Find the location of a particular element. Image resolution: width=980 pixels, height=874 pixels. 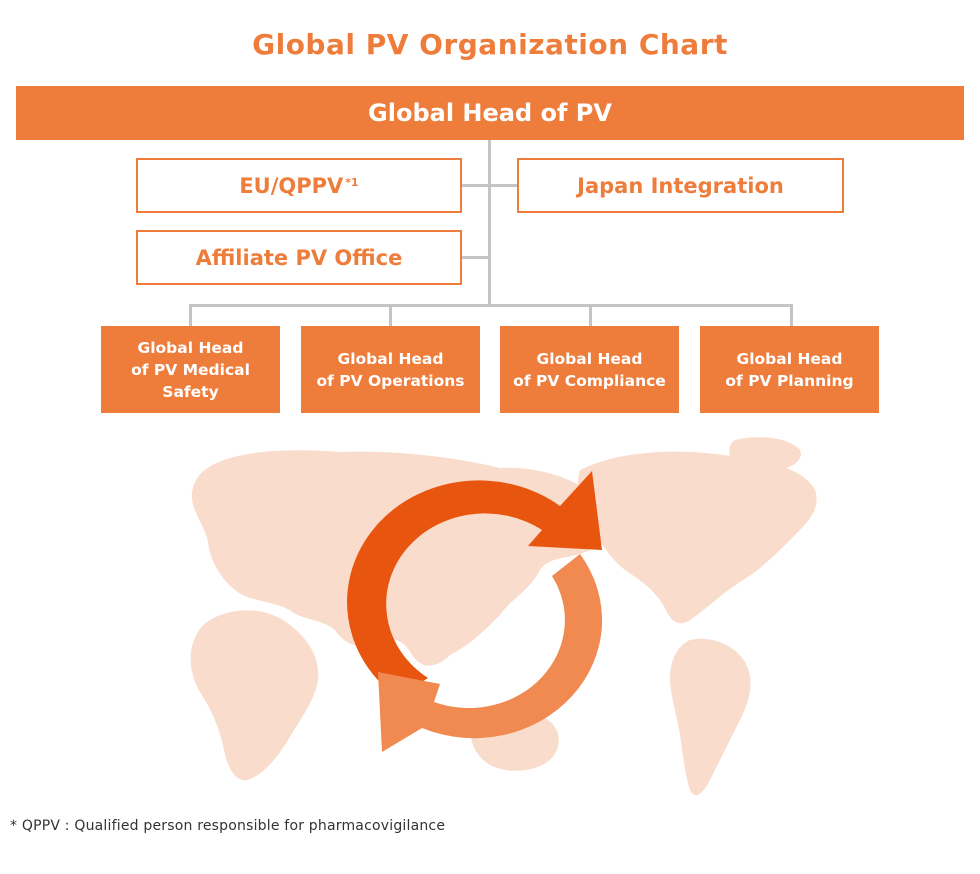

affiliate-pv-office-node: Affiliate PV Office is located at coordinates (299, 257).